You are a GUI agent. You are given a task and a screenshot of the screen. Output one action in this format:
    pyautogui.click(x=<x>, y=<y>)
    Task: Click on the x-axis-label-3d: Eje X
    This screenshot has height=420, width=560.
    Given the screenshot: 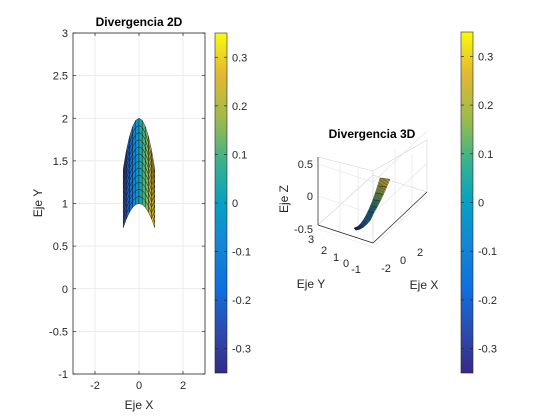 What is the action you would take?
    pyautogui.click(x=424, y=285)
    